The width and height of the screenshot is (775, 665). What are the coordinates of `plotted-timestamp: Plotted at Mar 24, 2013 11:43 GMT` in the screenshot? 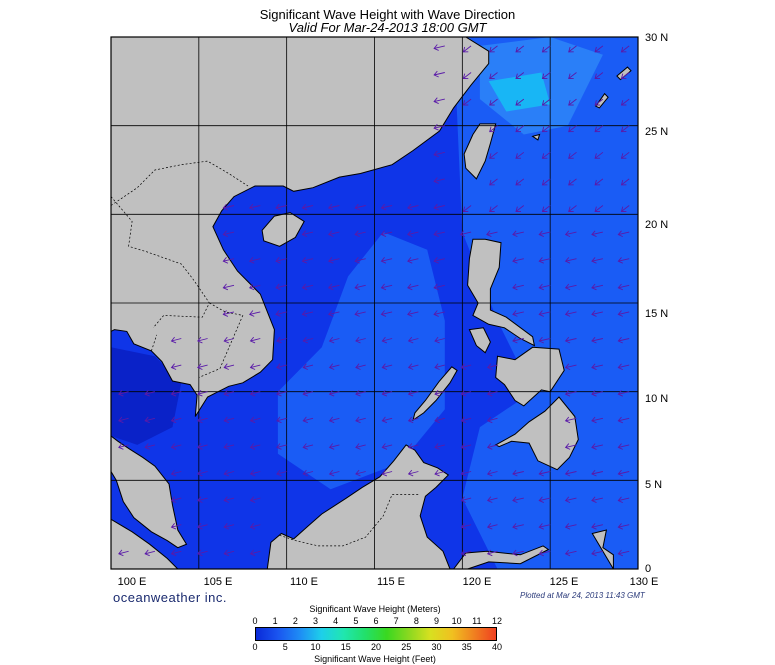 It's located at (582, 595).